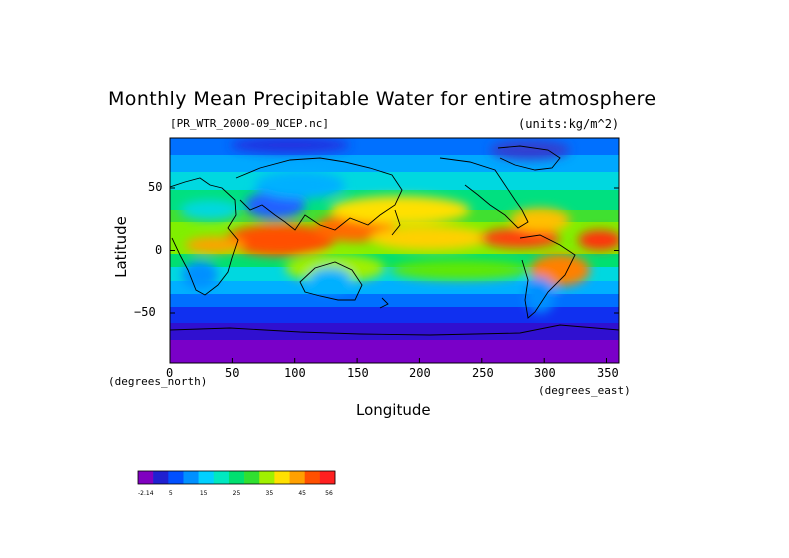 The image size is (789, 558). What do you see at coordinates (584, 390) in the screenshot?
I see `longitude-unit-label: (degrees_east)` at bounding box center [584, 390].